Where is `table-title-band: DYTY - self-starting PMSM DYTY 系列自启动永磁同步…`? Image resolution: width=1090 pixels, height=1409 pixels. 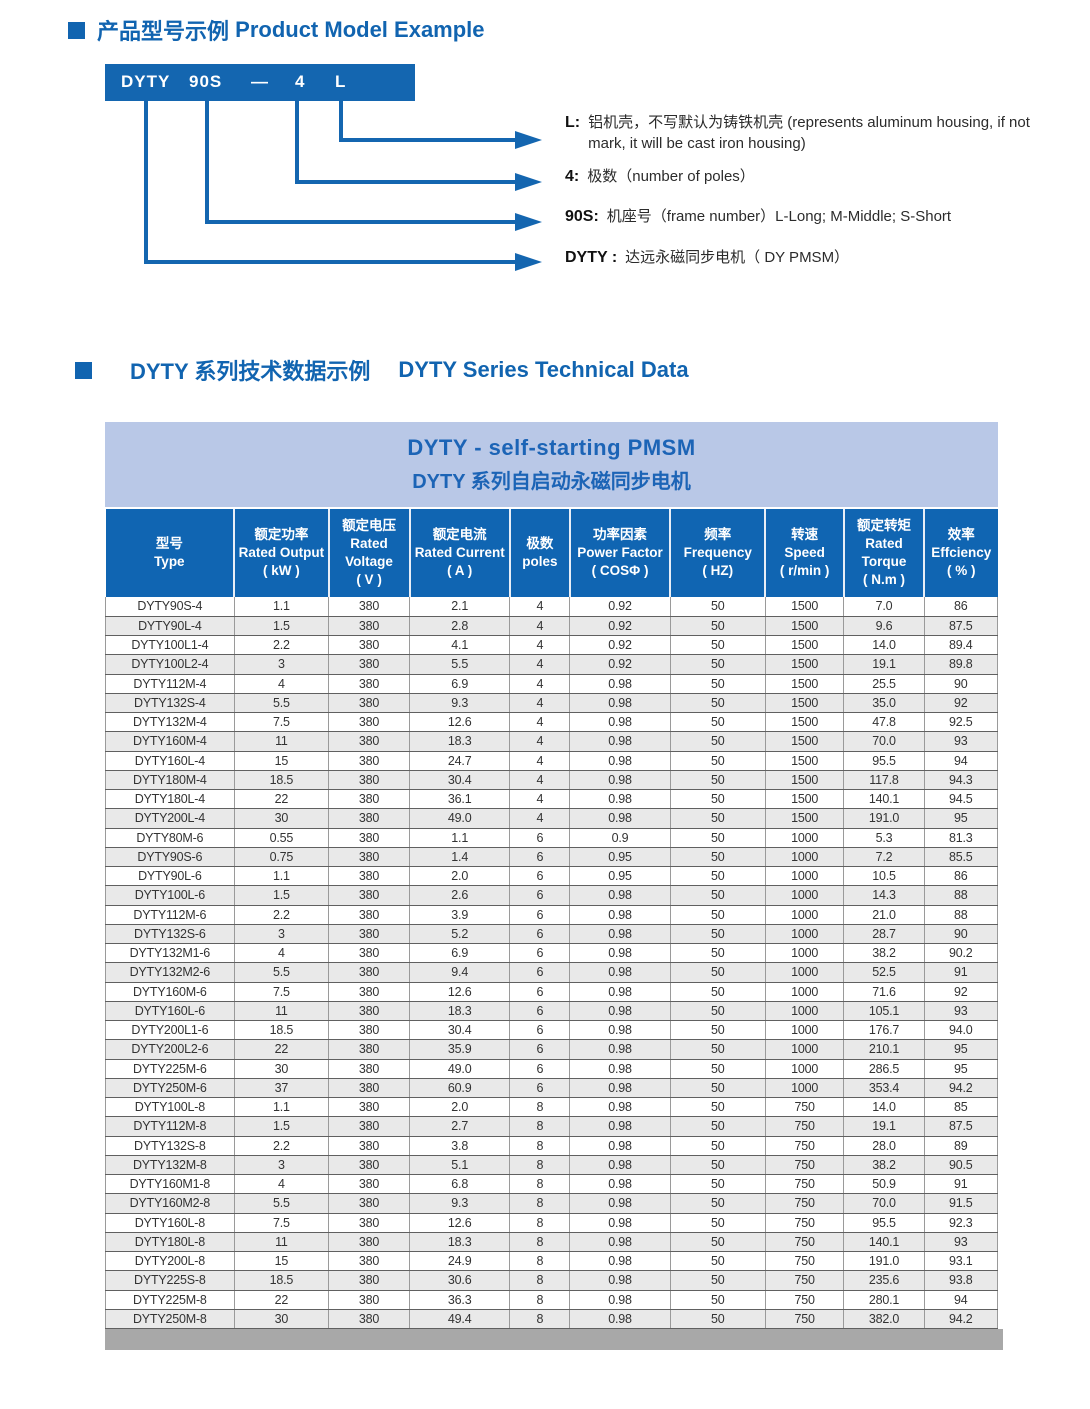 table-title-band: DYTY - self-starting PMSM DYTY 系列自启动永磁同步… is located at coordinates (551, 465).